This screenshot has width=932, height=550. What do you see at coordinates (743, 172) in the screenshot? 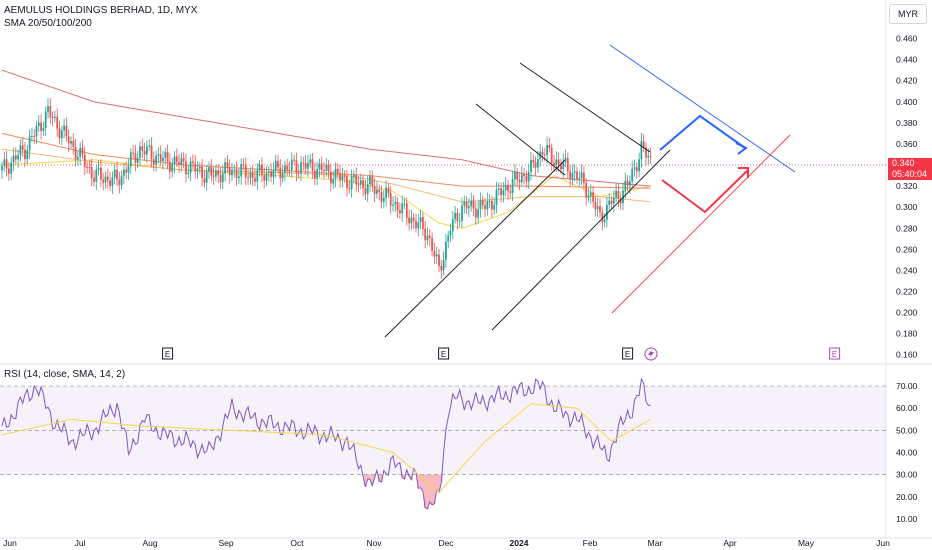
I see `bearish-arrow-head` at bounding box center [743, 172].